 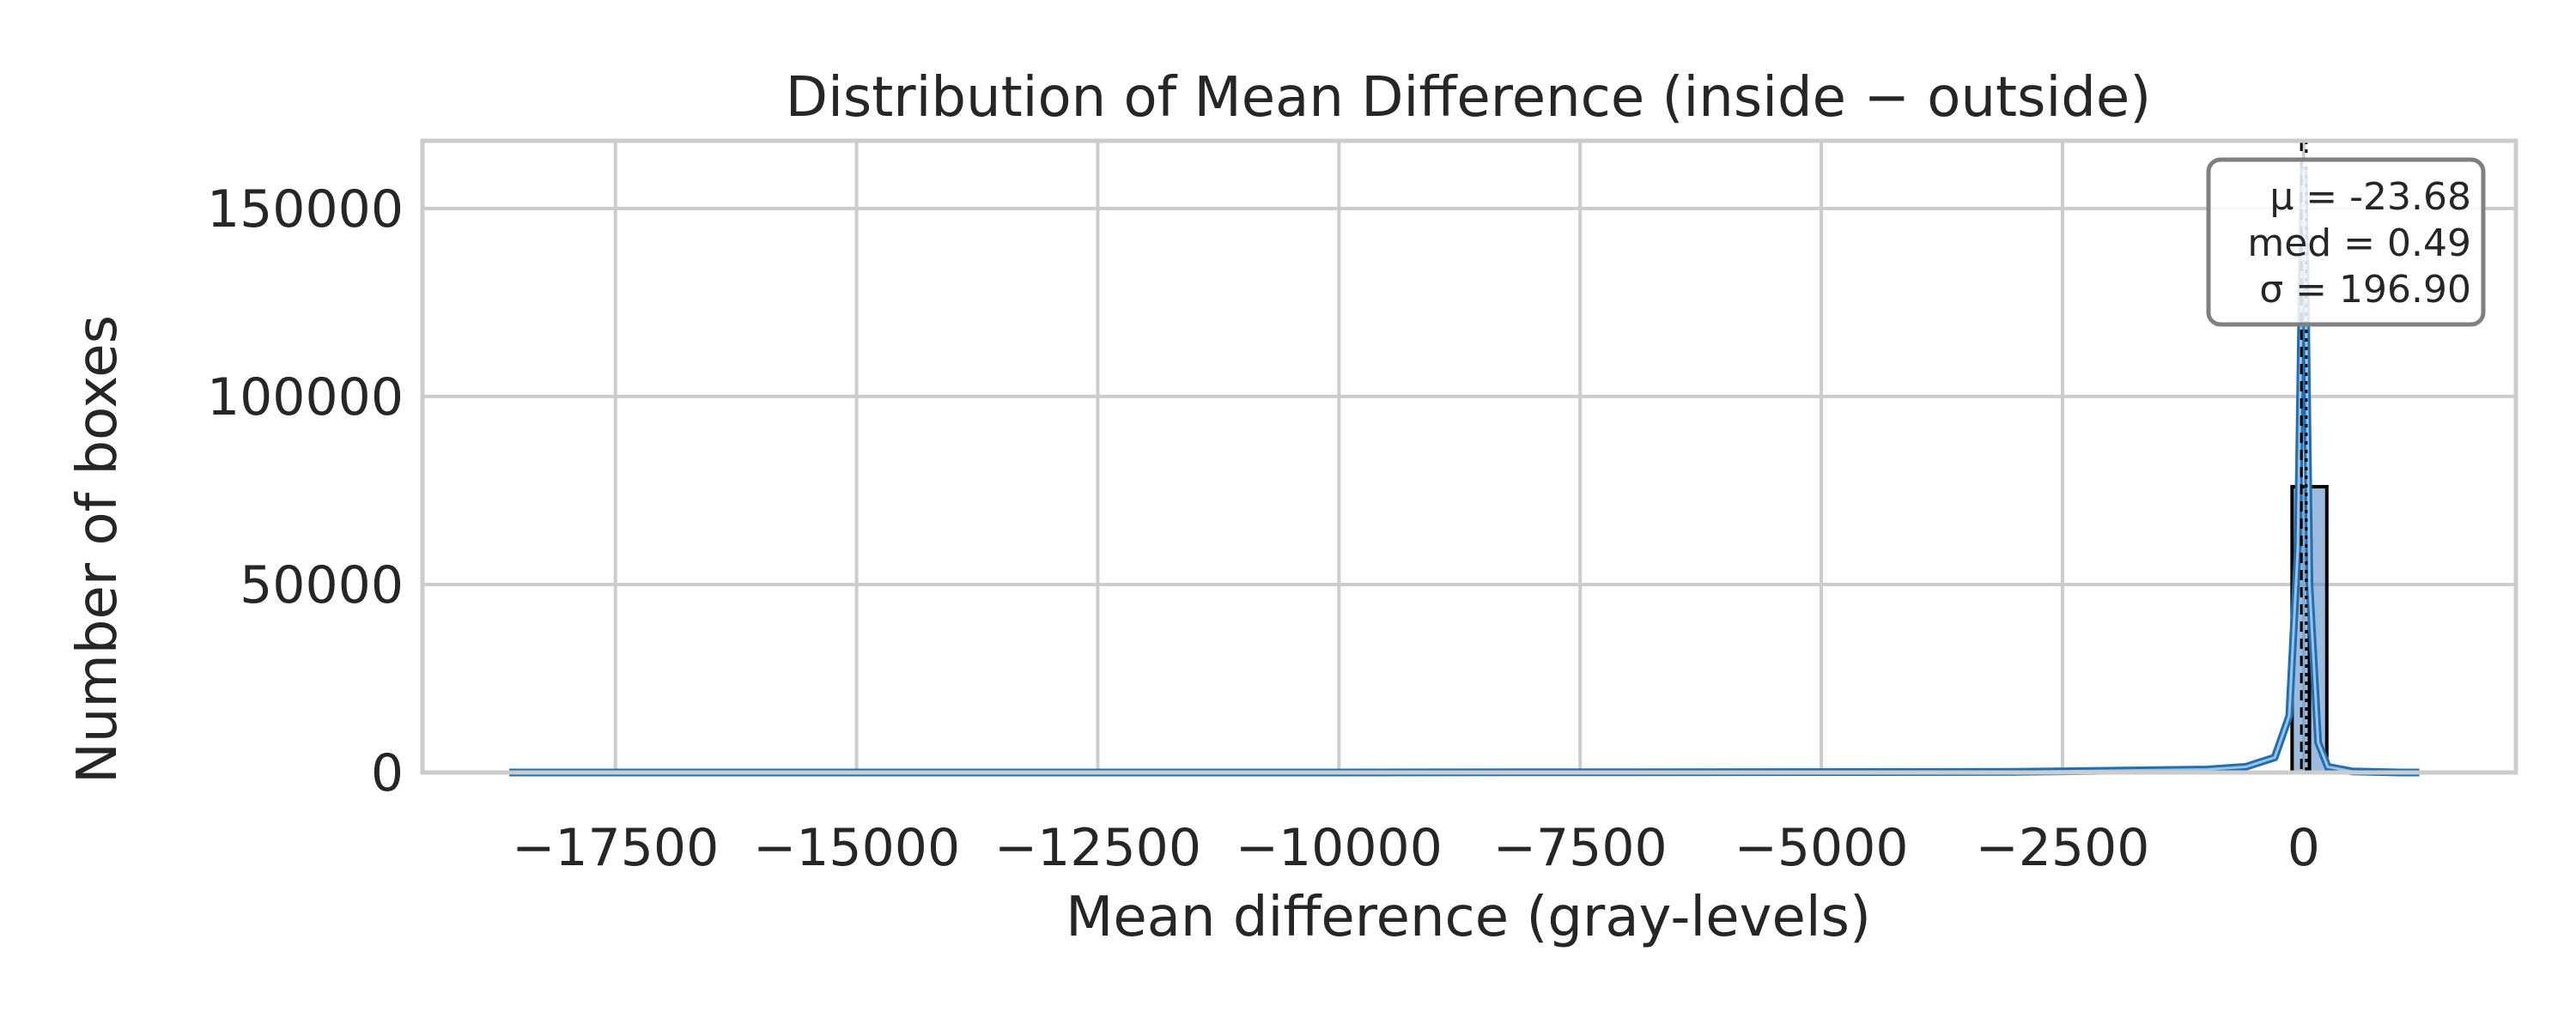 What do you see at coordinates (1339, 848) in the screenshot?
I see `x-tick-label: −10000` at bounding box center [1339, 848].